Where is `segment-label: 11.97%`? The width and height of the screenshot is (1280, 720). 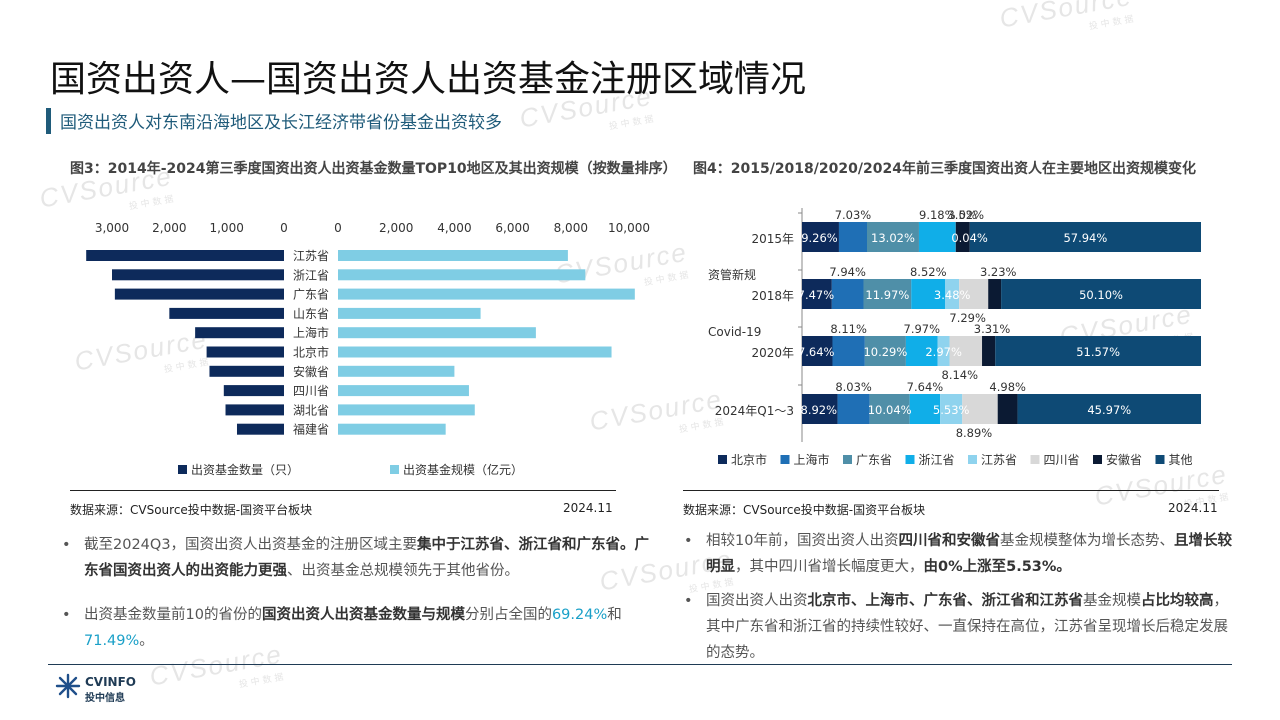 segment-label: 11.97% is located at coordinates (887, 295).